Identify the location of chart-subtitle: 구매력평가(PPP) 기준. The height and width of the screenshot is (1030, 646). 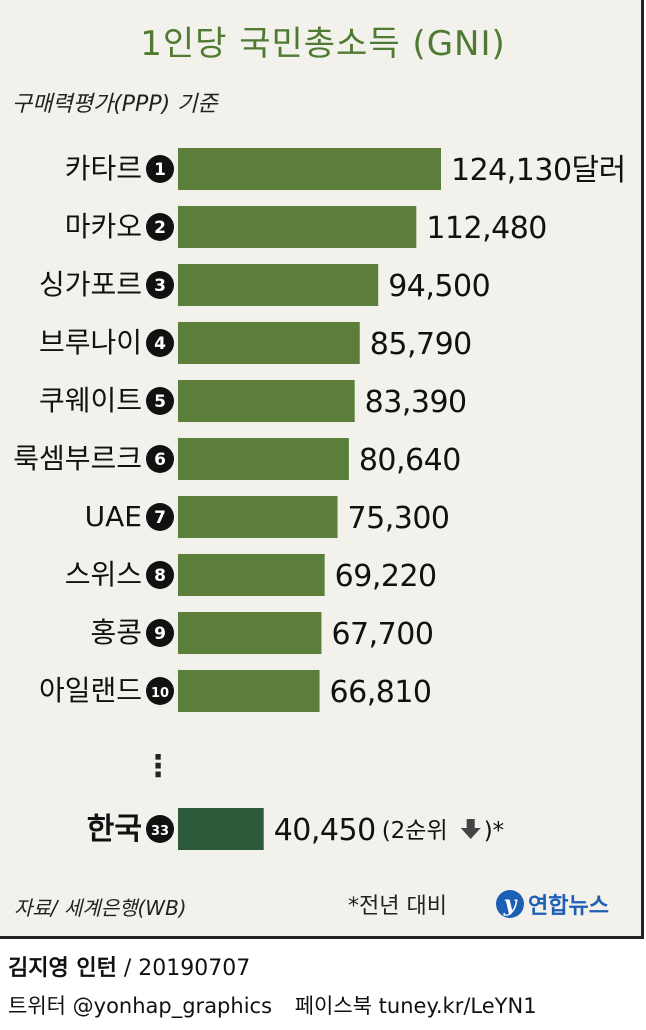
(115, 104).